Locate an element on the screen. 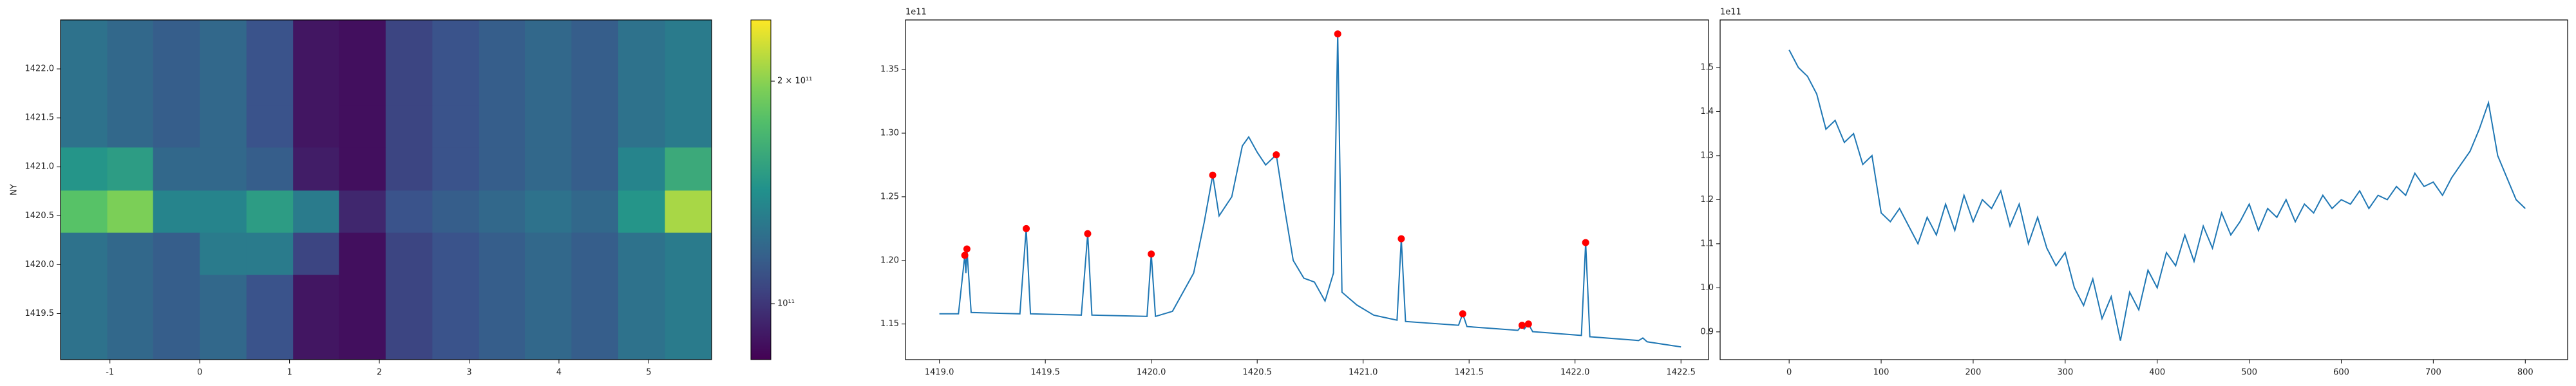 The image size is (2576, 386). x-tick-label: 400 is located at coordinates (2157, 373).